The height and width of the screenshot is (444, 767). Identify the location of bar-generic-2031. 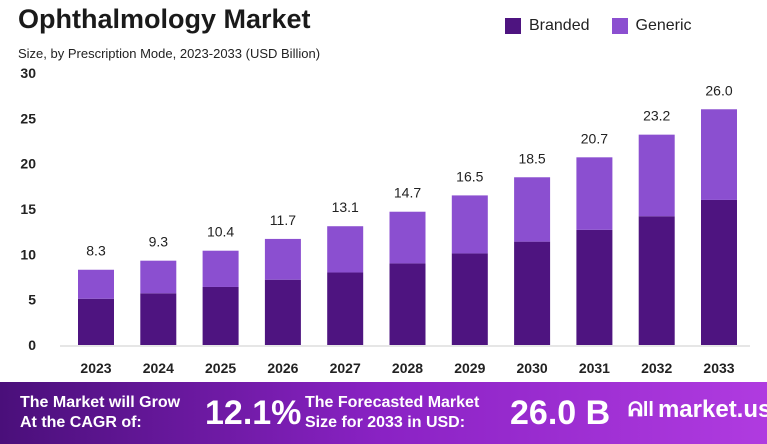
(594, 193).